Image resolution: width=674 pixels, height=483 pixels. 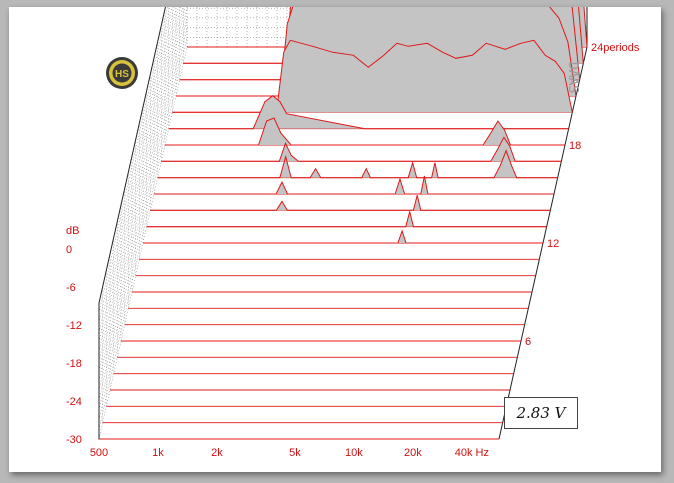 I want to click on period-tick-label: 18, so click(x=575, y=146).